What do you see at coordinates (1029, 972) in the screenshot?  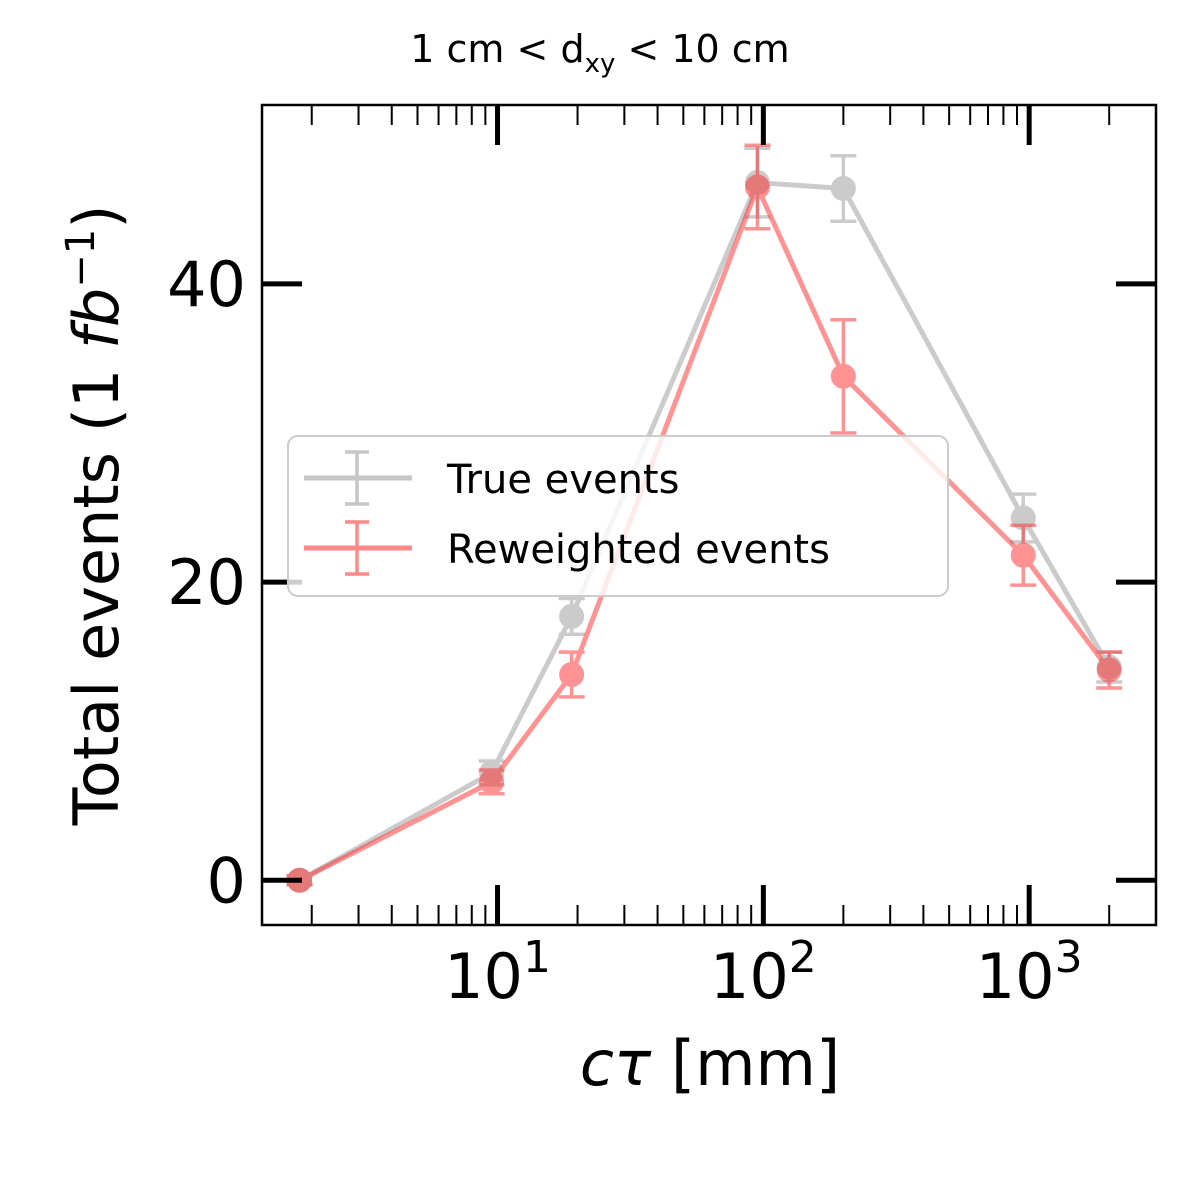 I see `x-tick-label: 10³` at bounding box center [1029, 972].